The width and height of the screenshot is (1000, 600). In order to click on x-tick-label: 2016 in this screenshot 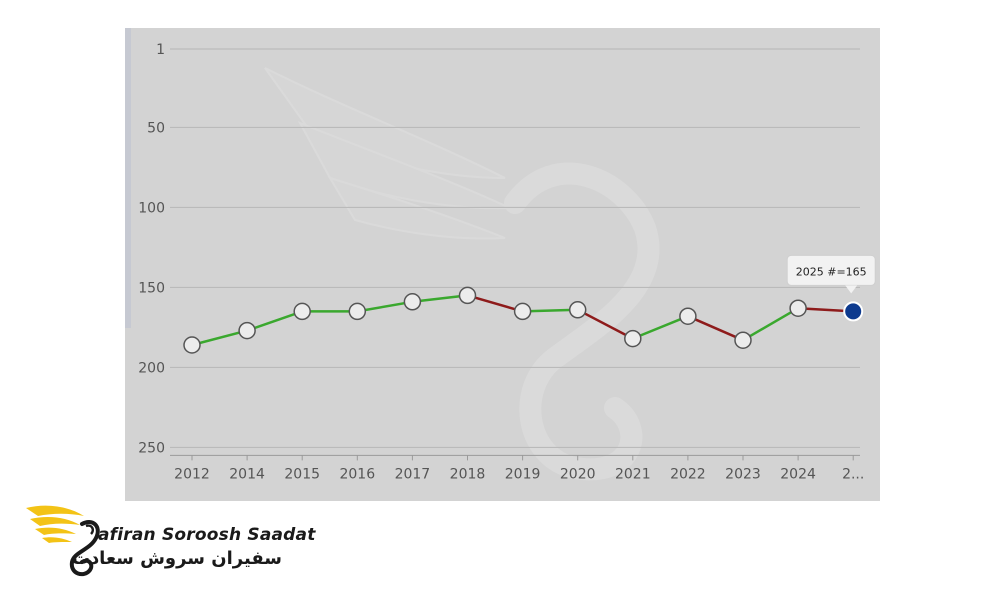, I will do `click(357, 474)`.